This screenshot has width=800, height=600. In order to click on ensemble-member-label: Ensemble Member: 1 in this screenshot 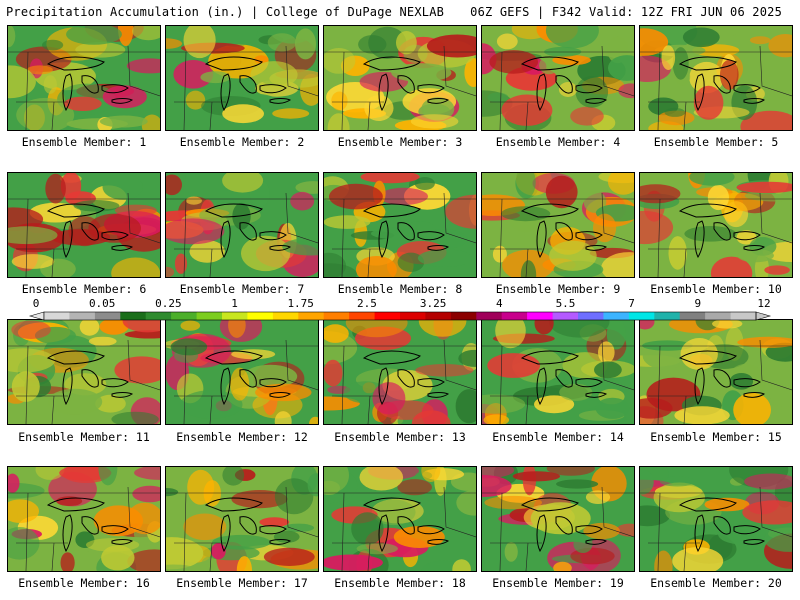, I will do `click(84, 142)`.